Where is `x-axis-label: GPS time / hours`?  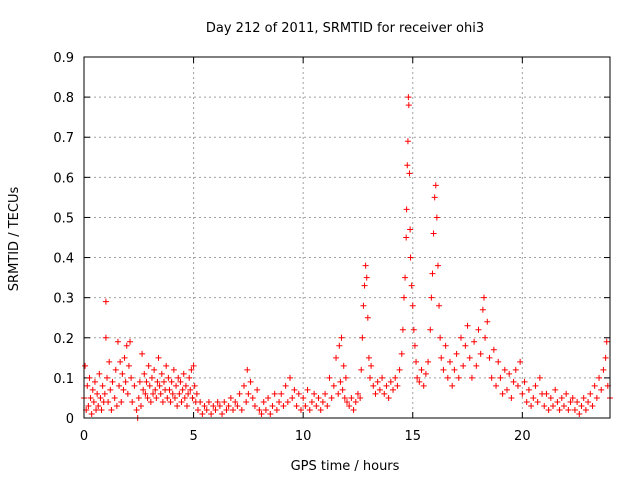 x-axis-label: GPS time / hours is located at coordinates (345, 466).